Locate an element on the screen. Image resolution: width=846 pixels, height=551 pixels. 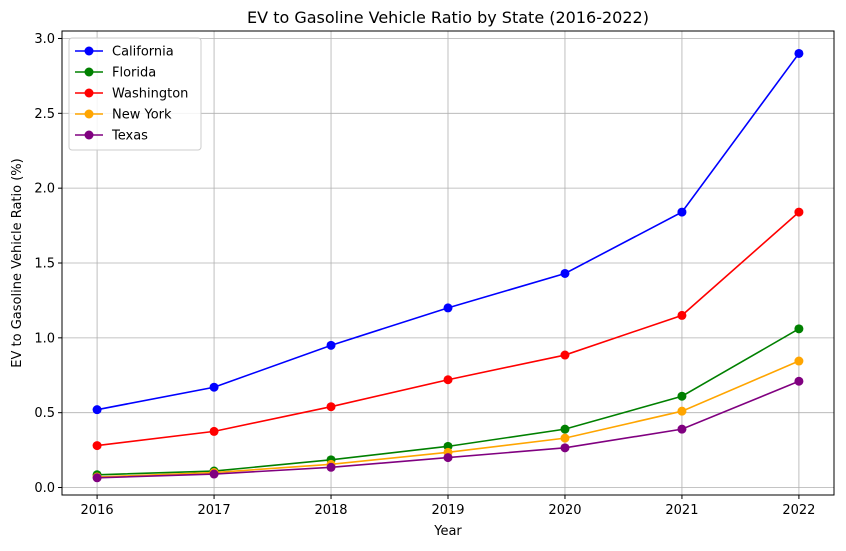
y-ticks: 0.0 0.5 1.0 1.5 2.0 2.5 3.0 is located at coordinates (48, 264).